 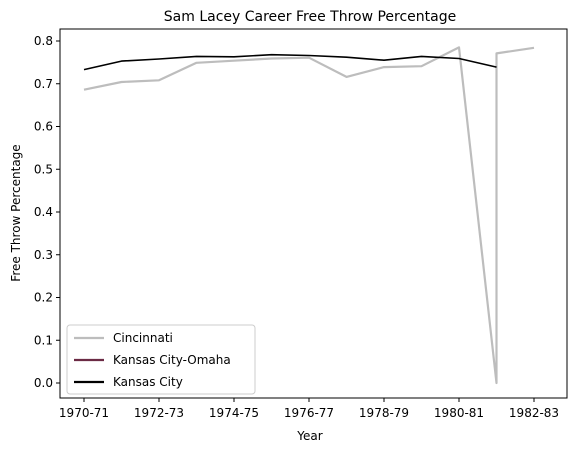 I want to click on legend: Cincinnati Kansas City-Omaha Kansas City, so click(x=161, y=359).